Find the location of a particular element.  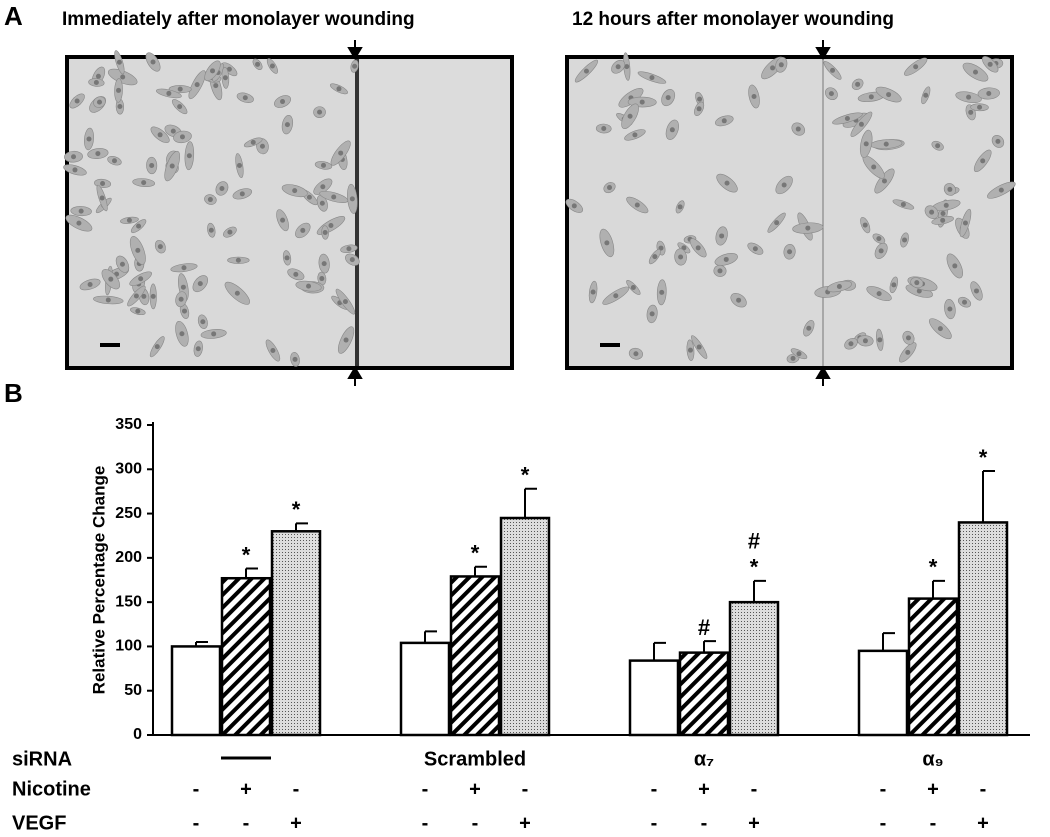

y-tick-label: 50 is located at coordinates (133, 690).